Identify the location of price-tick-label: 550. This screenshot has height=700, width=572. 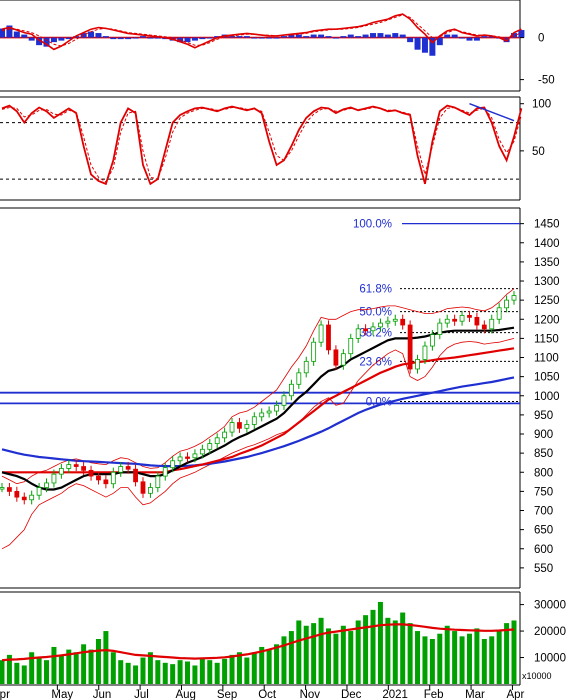
(543, 569).